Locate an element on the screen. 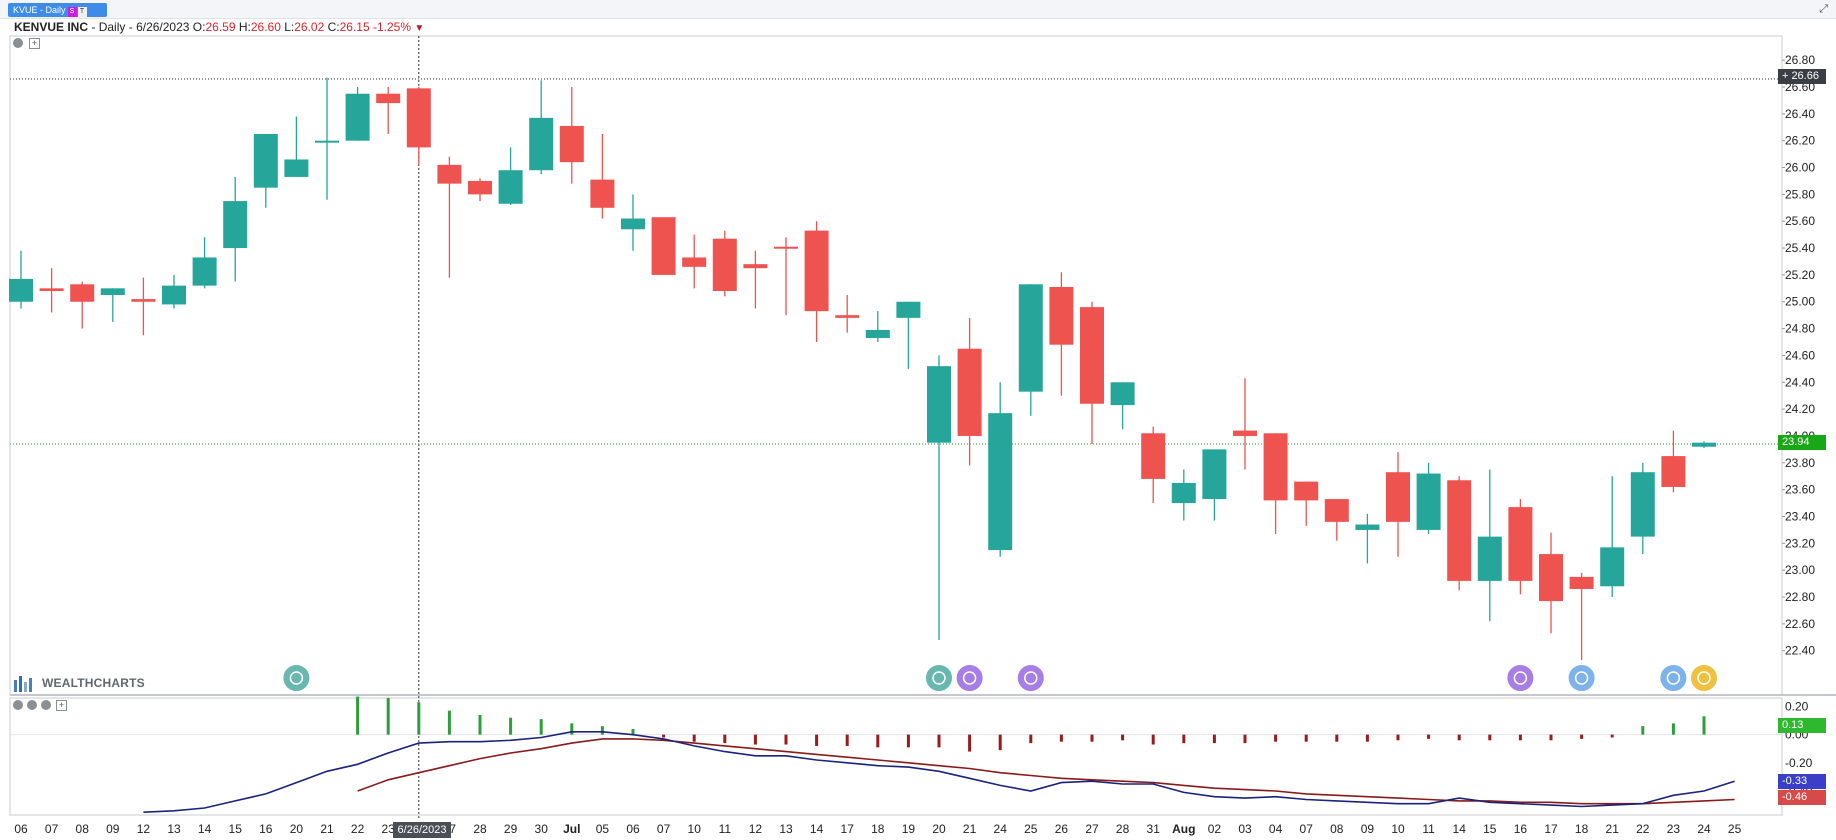 The width and height of the screenshot is (1836, 840). date-axis-tick: 12 is located at coordinates (144, 829).